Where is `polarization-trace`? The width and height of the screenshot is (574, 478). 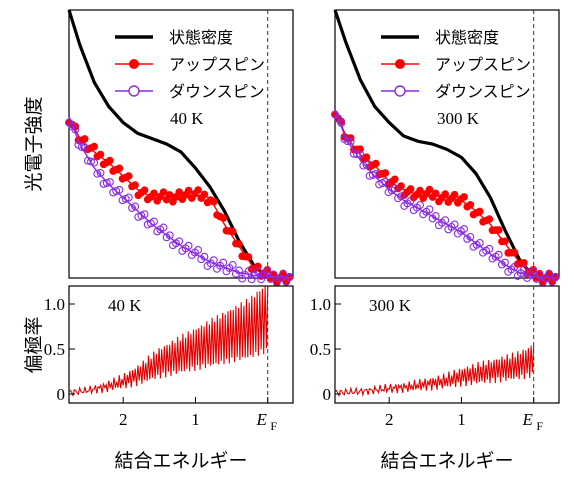
polarization-trace is located at coordinates (434, 371).